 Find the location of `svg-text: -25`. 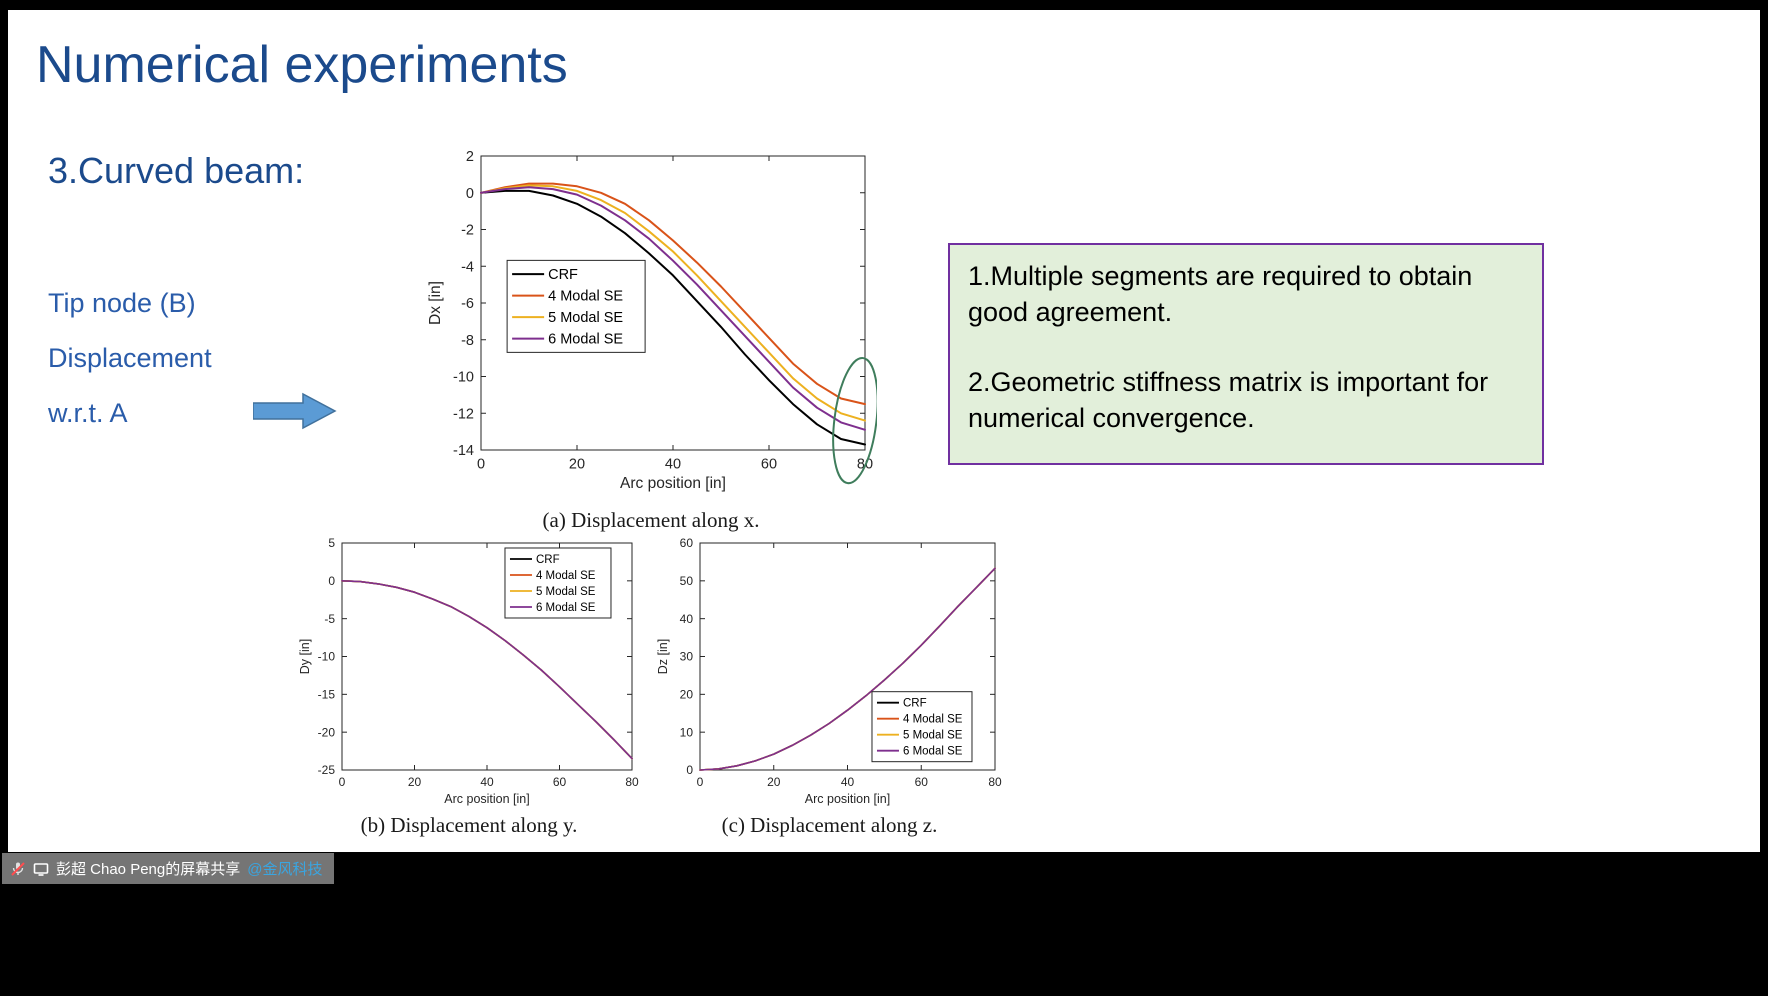

svg-text: -25 is located at coordinates (327, 770).